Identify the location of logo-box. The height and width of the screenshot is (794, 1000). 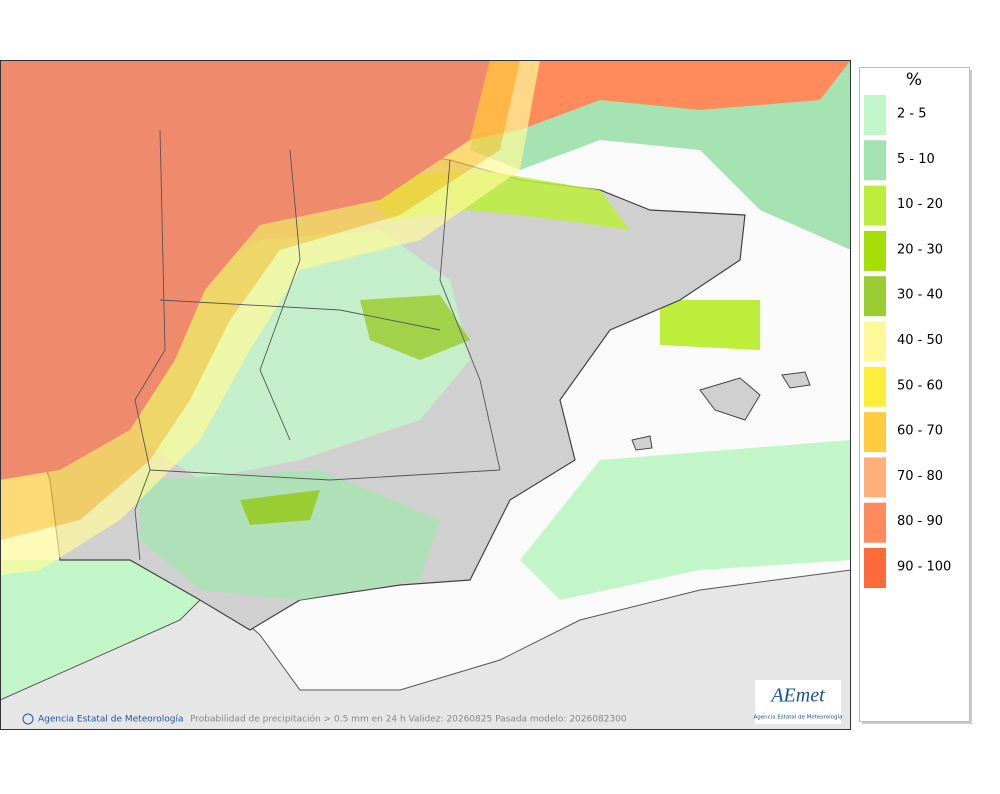
(798, 702).